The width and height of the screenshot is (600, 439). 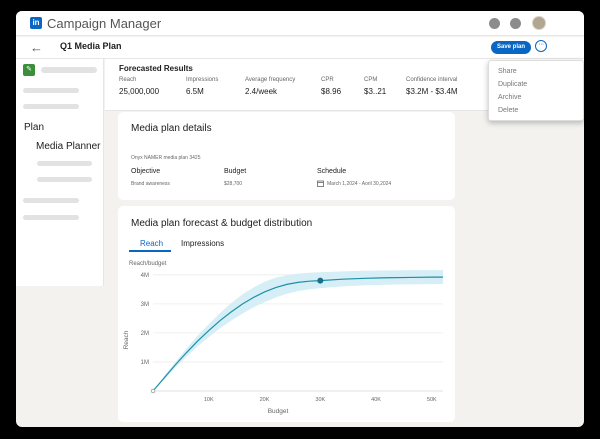 What do you see at coordinates (146, 171) in the screenshot?
I see `objective-label: Objective` at bounding box center [146, 171].